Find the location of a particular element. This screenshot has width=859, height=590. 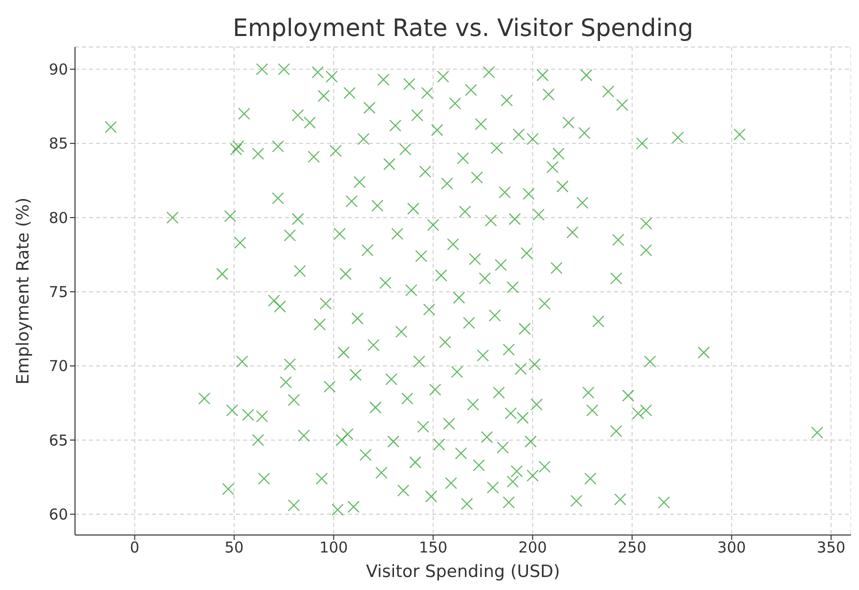

y-tick-label: 60 is located at coordinates (58, 515).